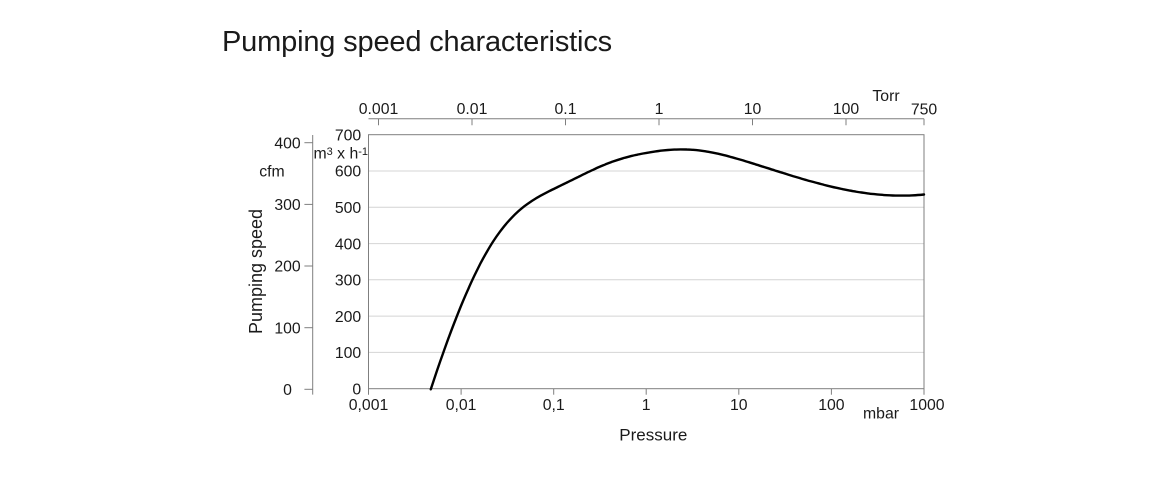  I want to click on svg-text: 500, so click(348, 208).